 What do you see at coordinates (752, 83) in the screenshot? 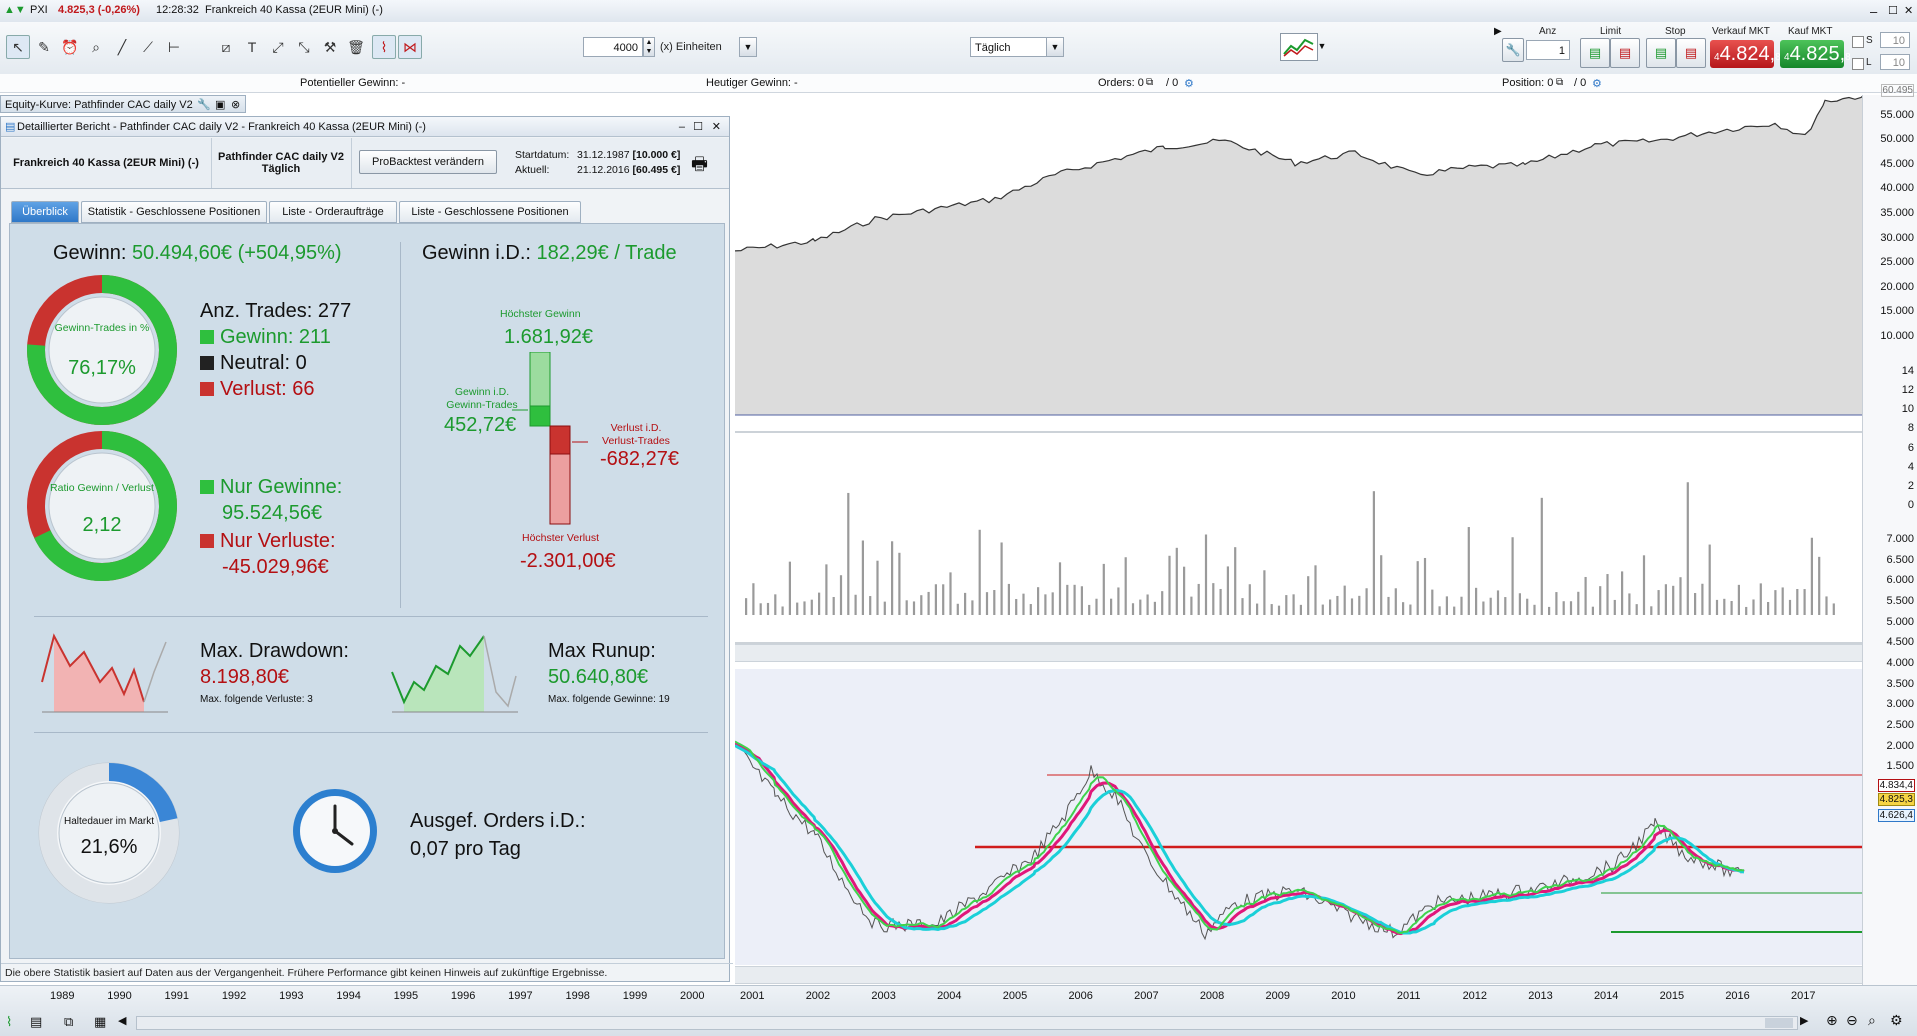
I see `today-gain: Heutiger Gewinn: -` at bounding box center [752, 83].